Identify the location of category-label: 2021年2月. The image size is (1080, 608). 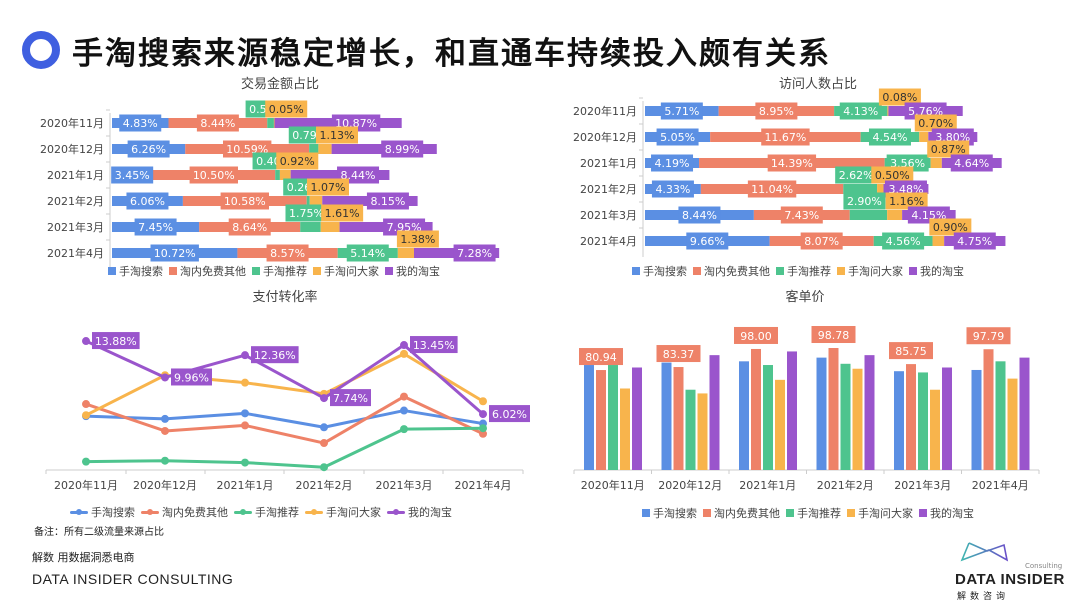
(75, 201).